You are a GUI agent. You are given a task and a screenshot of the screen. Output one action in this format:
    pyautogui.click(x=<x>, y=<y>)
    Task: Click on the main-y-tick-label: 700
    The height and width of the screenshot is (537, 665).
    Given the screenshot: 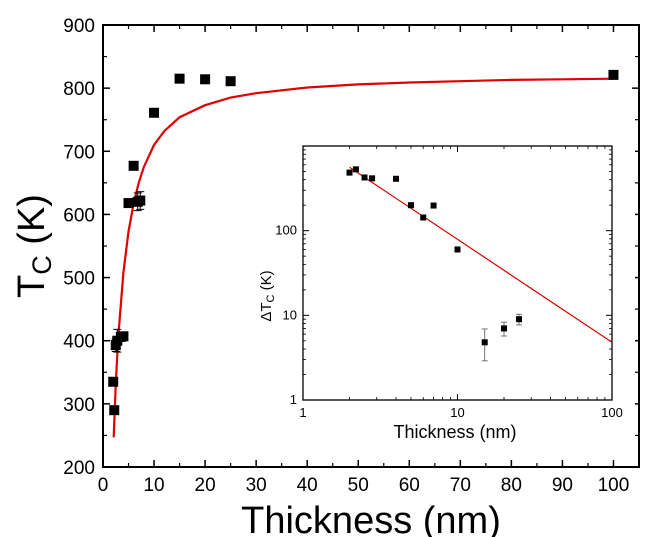 What is the action you would take?
    pyautogui.click(x=79, y=152)
    